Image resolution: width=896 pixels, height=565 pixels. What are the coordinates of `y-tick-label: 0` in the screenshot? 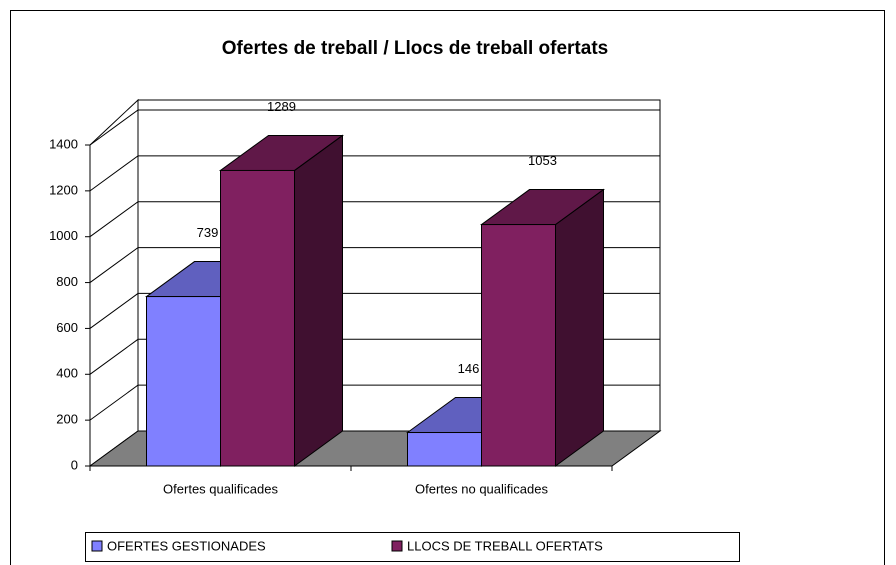 It's located at (74, 464).